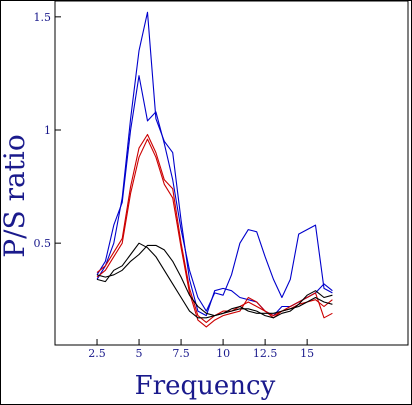 This screenshot has height=405, width=412. I want to click on x-tick-label-5: 12.5, so click(265, 353).